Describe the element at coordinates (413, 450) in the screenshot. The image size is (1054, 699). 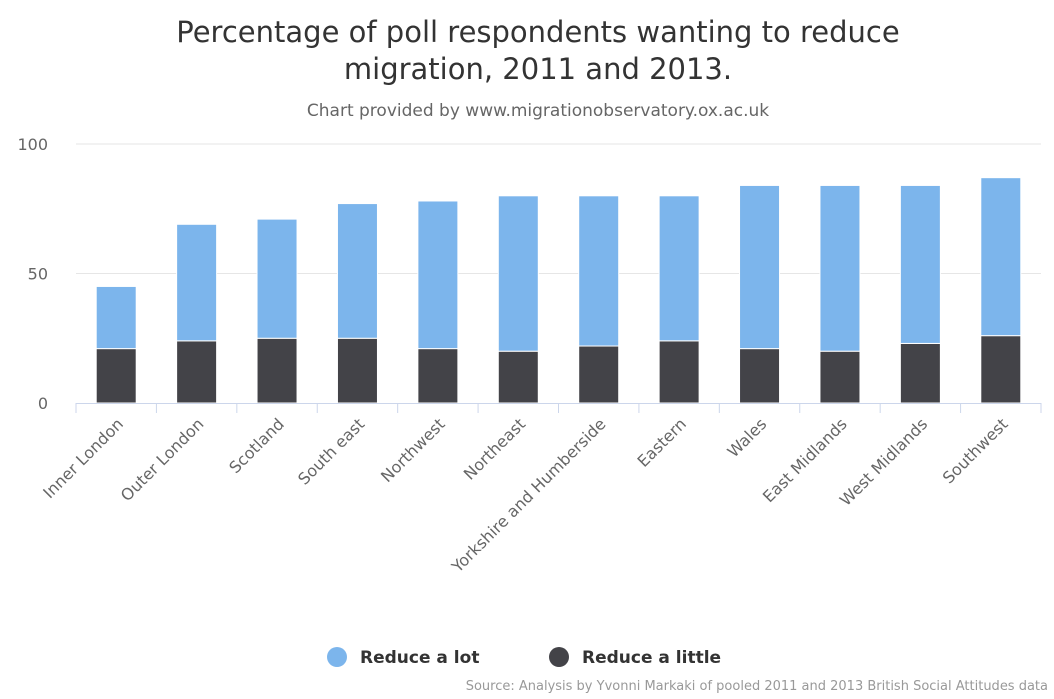
I see `x-tick-label: Northwest` at that location.